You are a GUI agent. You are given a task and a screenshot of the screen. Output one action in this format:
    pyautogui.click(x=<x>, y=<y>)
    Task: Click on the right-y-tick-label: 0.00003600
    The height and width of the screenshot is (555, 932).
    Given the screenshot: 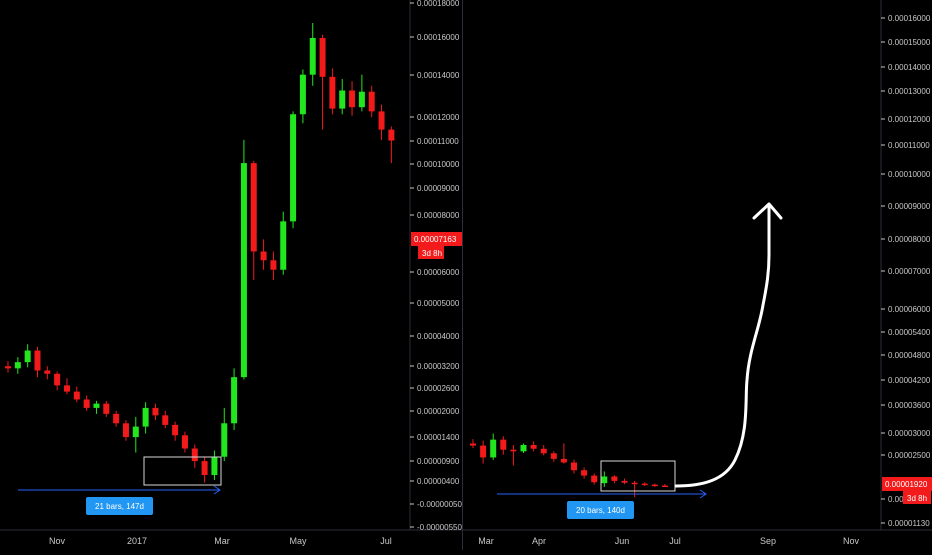 What is the action you would take?
    pyautogui.click(x=909, y=405)
    